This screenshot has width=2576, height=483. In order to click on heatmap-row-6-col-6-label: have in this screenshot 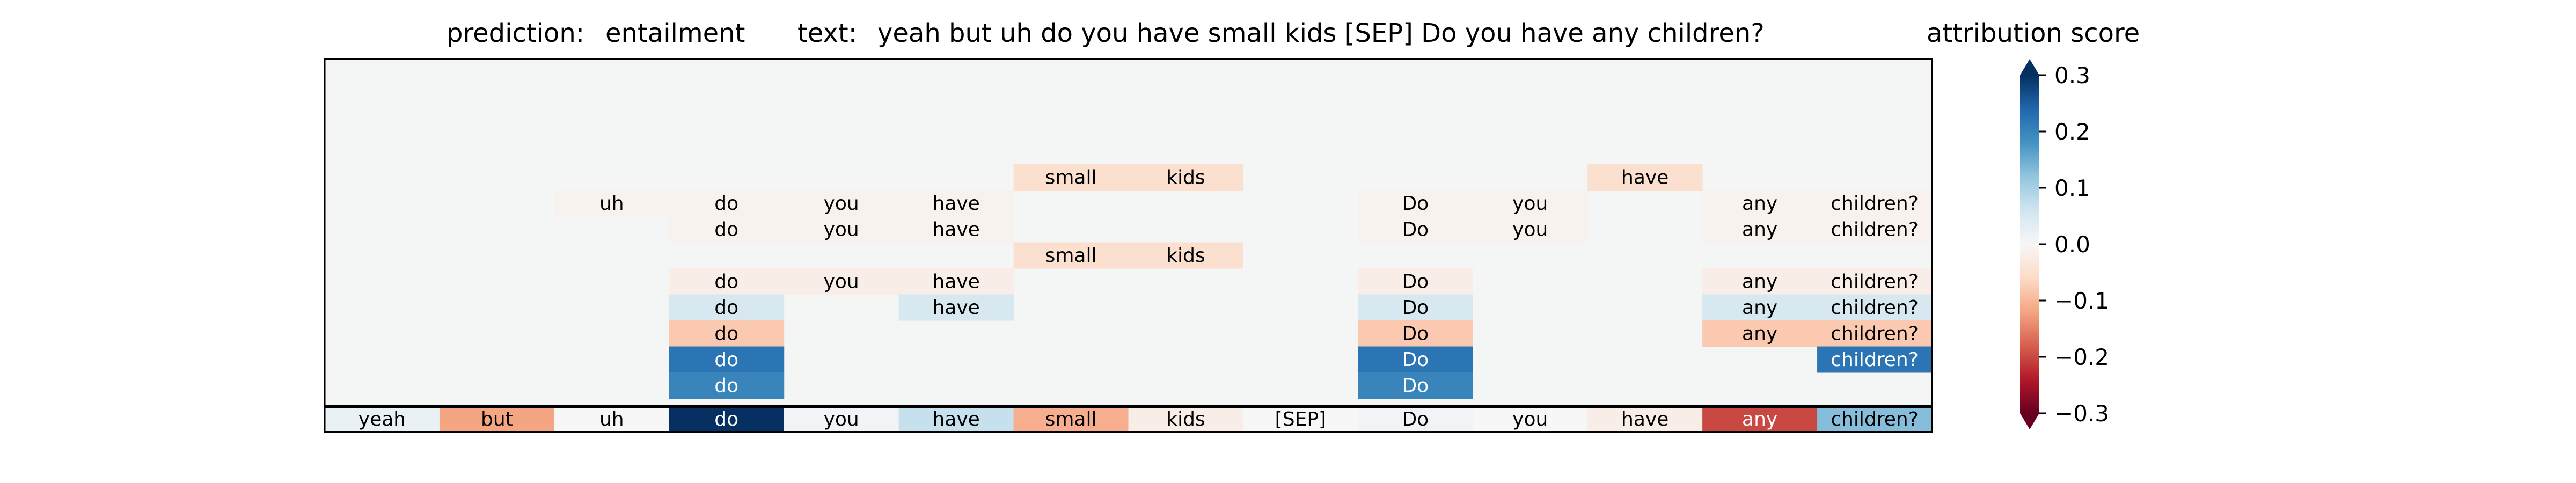, I will do `click(955, 308)`.